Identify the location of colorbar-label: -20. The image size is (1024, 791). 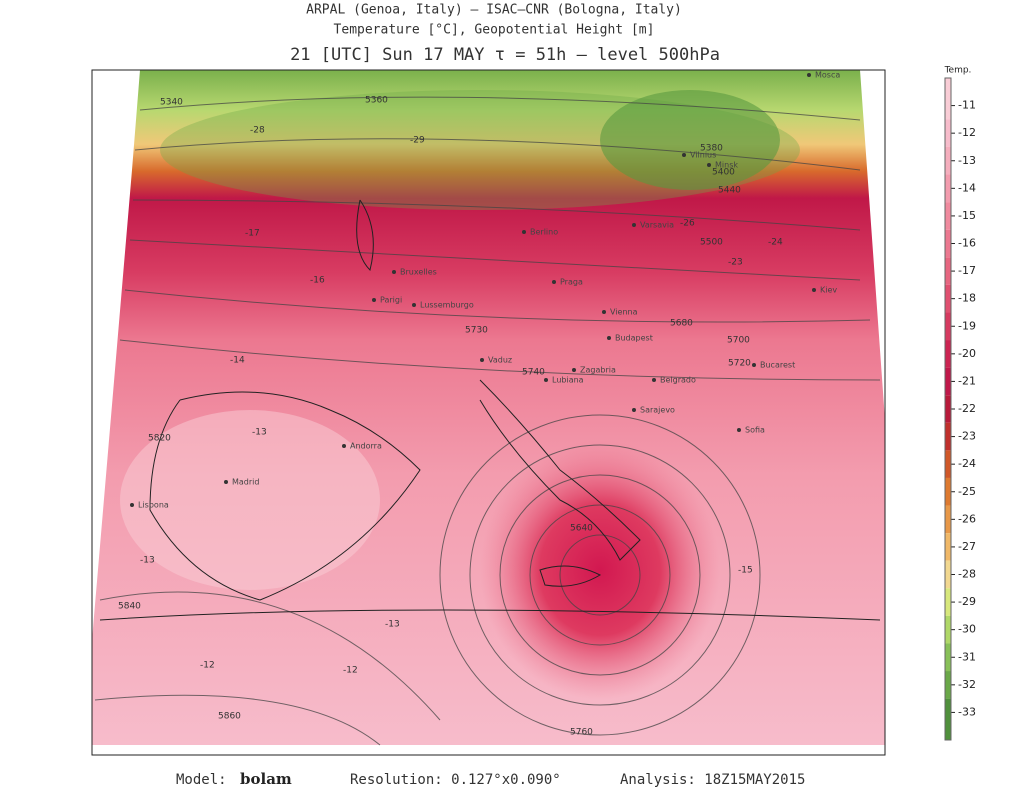
(967, 353).